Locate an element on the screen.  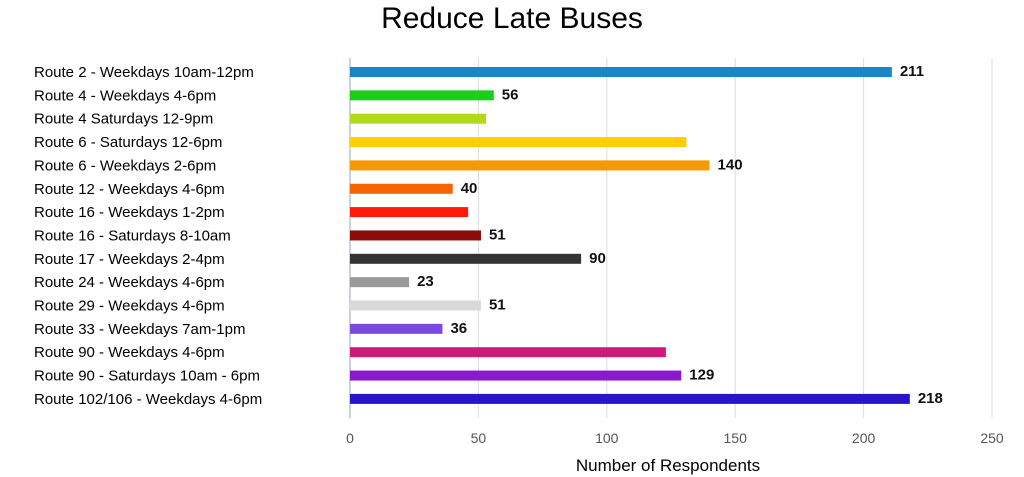
data-label: 129 is located at coordinates (701, 375).